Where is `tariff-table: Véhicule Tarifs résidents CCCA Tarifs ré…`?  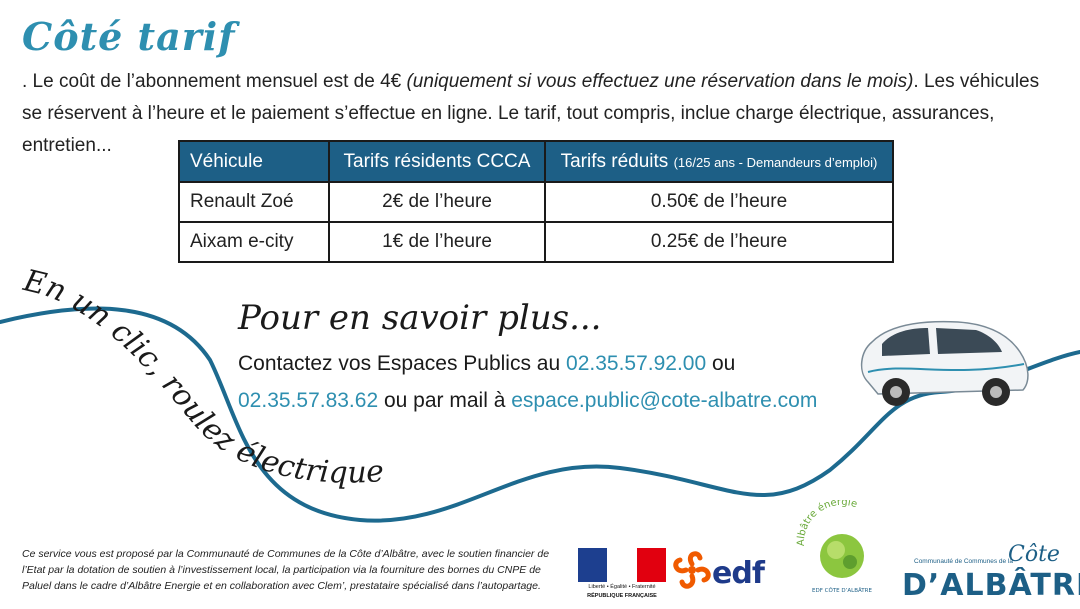 tariff-table: Véhicule Tarifs résidents CCCA Tarifs ré… is located at coordinates (536, 201).